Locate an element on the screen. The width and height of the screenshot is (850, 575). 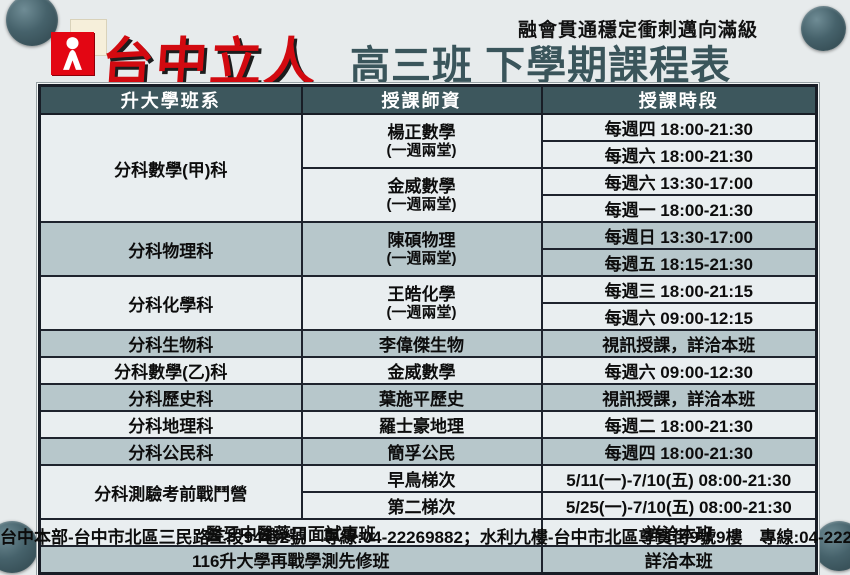
table-row: 每週六 09:00-12:15 is located at coordinates (429, 316).